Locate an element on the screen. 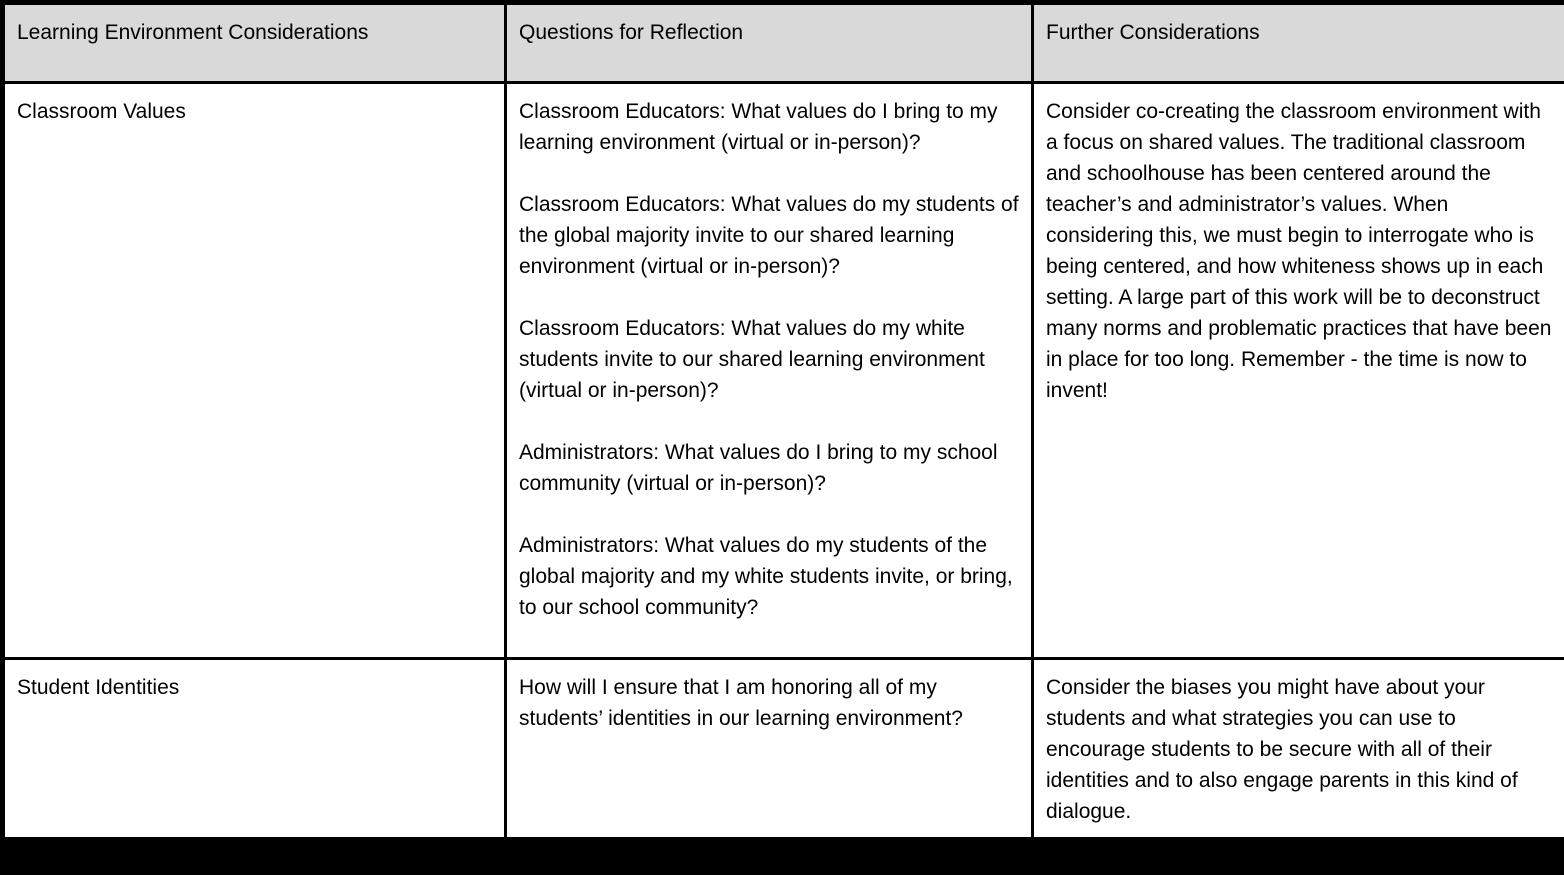 The width and height of the screenshot is (1564, 875). cell-consideration-title: Student Identities is located at coordinates (254, 748).